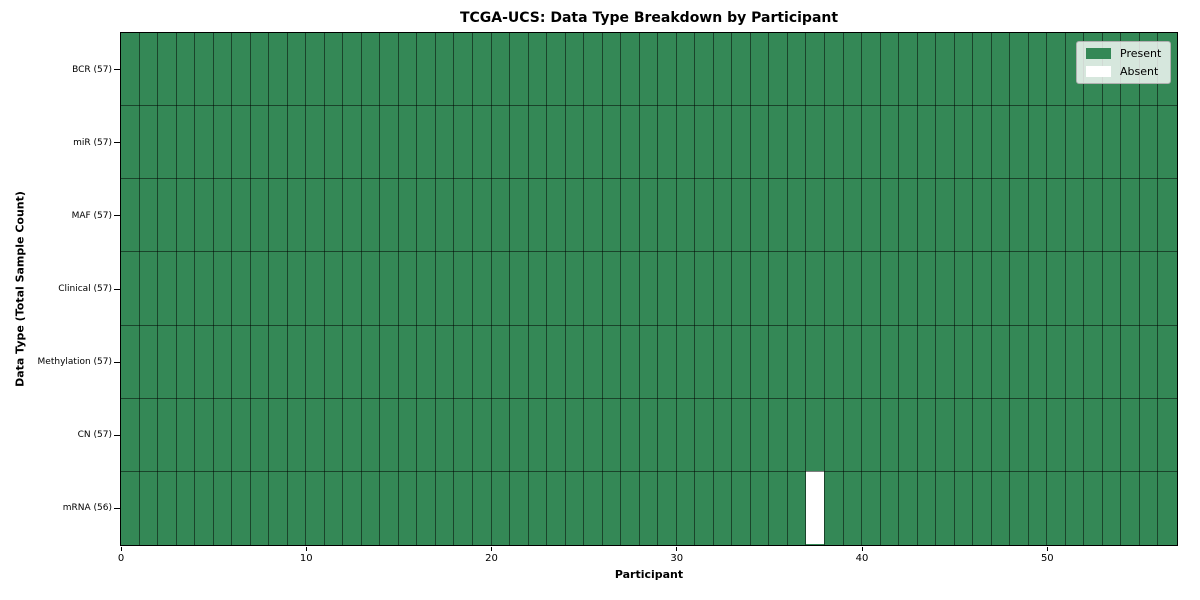 The image size is (1200, 600). Describe the element at coordinates (92, 69) in the screenshot. I see `y-tick-label: BCR (57)` at that location.